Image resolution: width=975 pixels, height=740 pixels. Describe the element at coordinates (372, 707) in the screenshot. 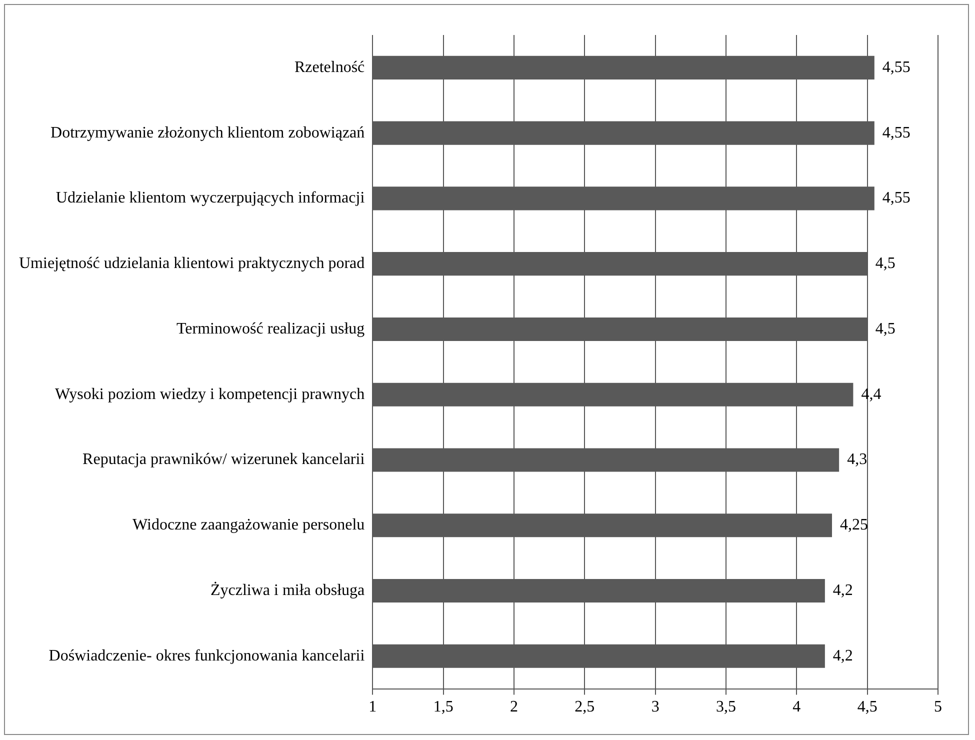

I see `x-tick-label: 1` at that location.